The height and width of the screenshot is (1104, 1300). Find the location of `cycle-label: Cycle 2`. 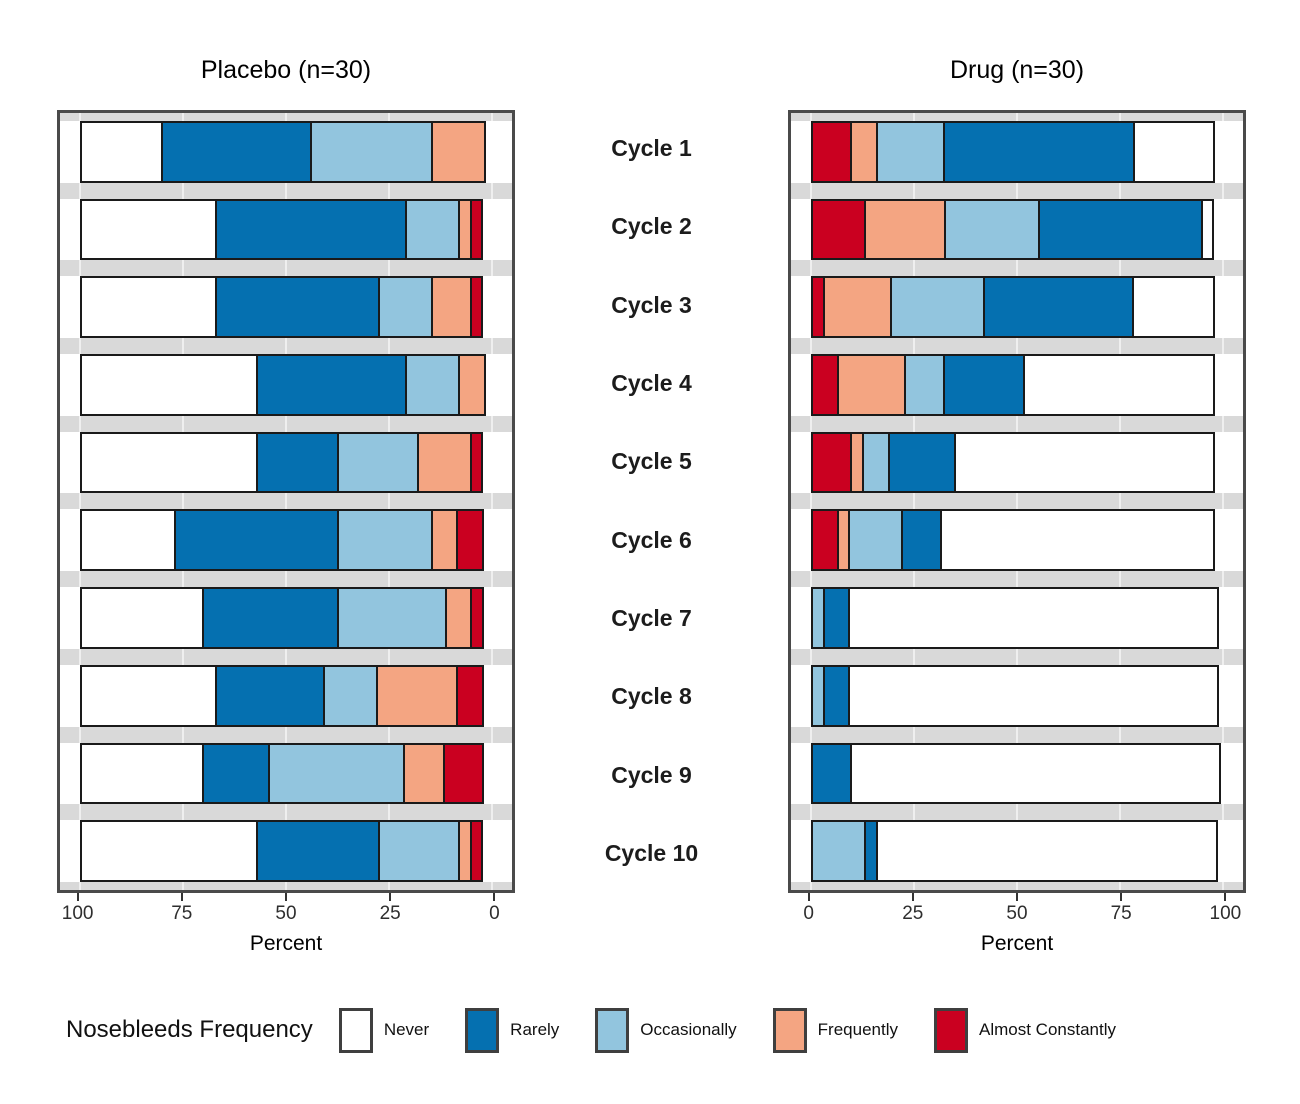

cycle-label: Cycle 2 is located at coordinates (651, 226).